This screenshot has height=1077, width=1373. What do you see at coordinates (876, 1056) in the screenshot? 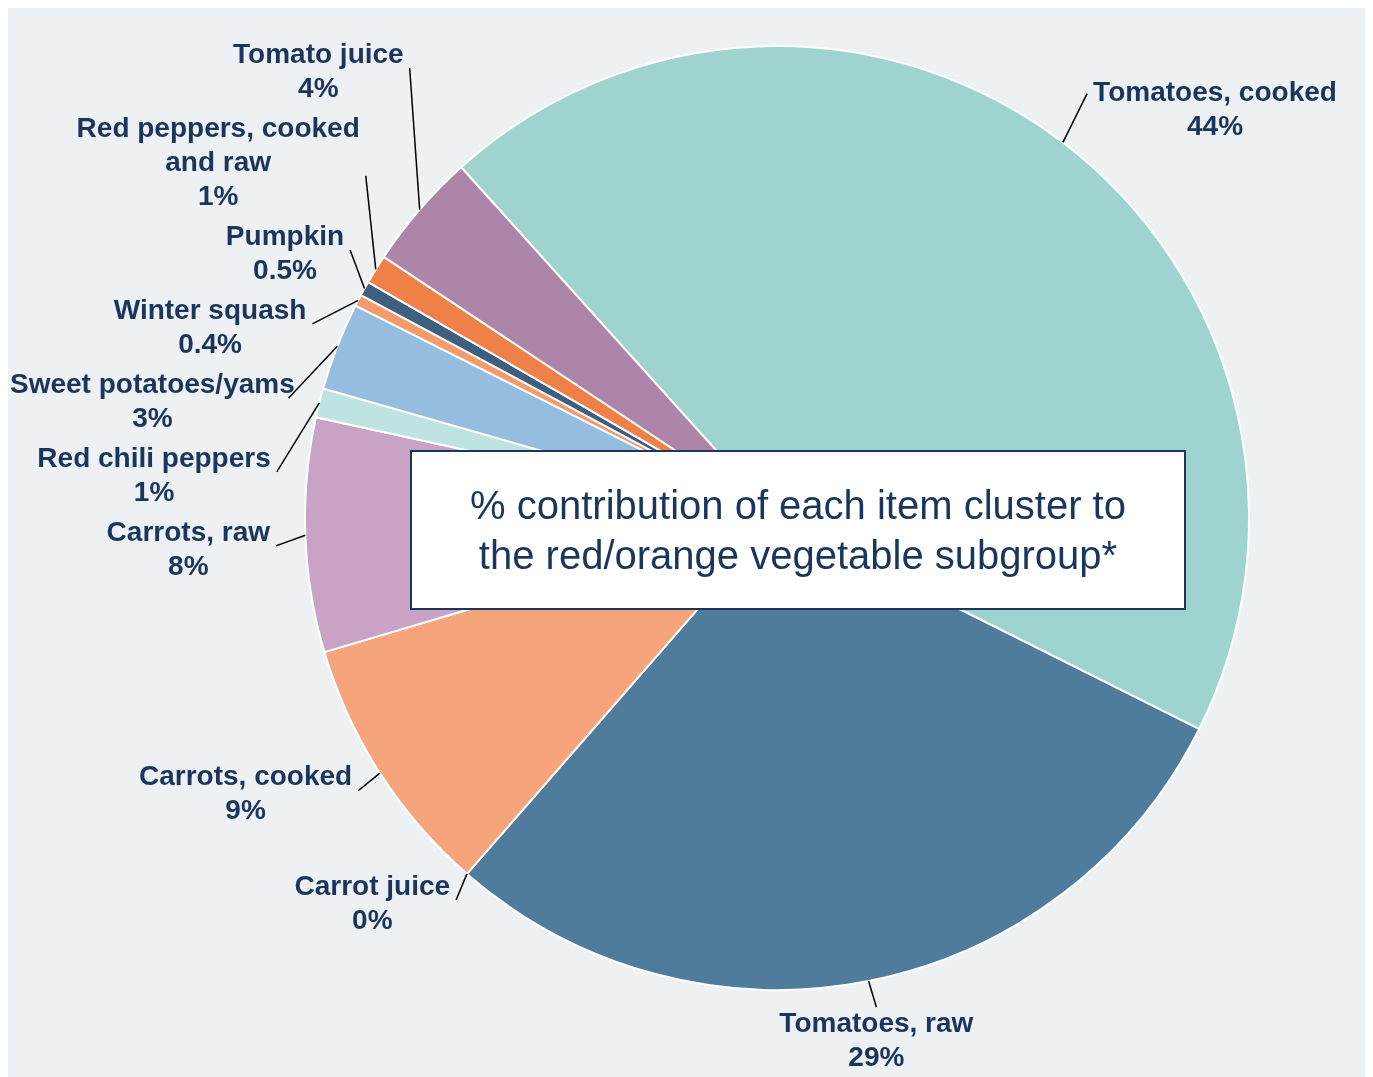
I see `data-label: 29%` at bounding box center [876, 1056].